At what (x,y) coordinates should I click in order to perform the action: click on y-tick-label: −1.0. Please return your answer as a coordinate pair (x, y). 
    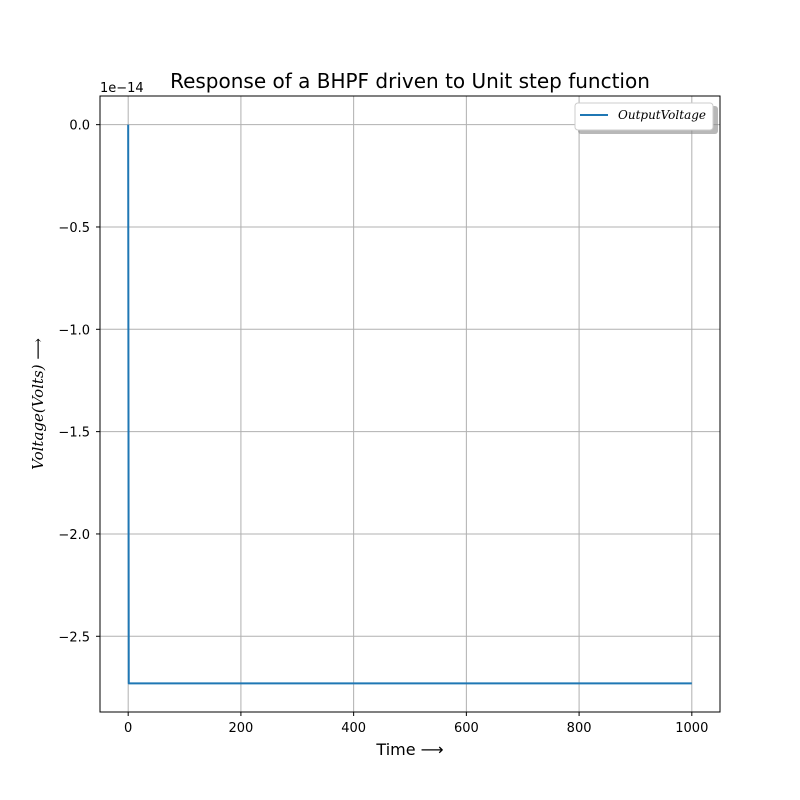
    Looking at the image, I should click on (74, 330).